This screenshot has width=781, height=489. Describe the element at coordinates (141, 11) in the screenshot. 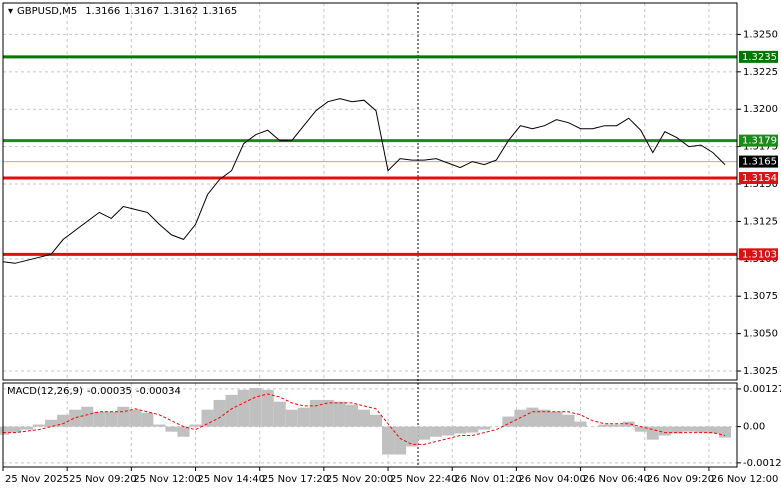

I see `ohlc-value: 1.3167` at that location.